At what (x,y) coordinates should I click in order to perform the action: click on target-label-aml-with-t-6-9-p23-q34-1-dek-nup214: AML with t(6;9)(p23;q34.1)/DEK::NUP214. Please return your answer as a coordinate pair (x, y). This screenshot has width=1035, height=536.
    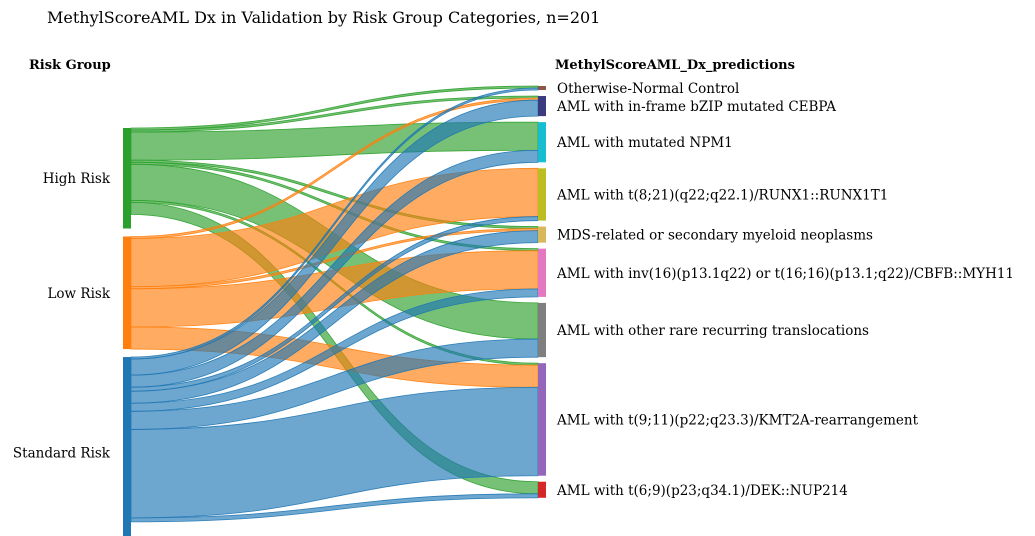
    Looking at the image, I should click on (702, 491).